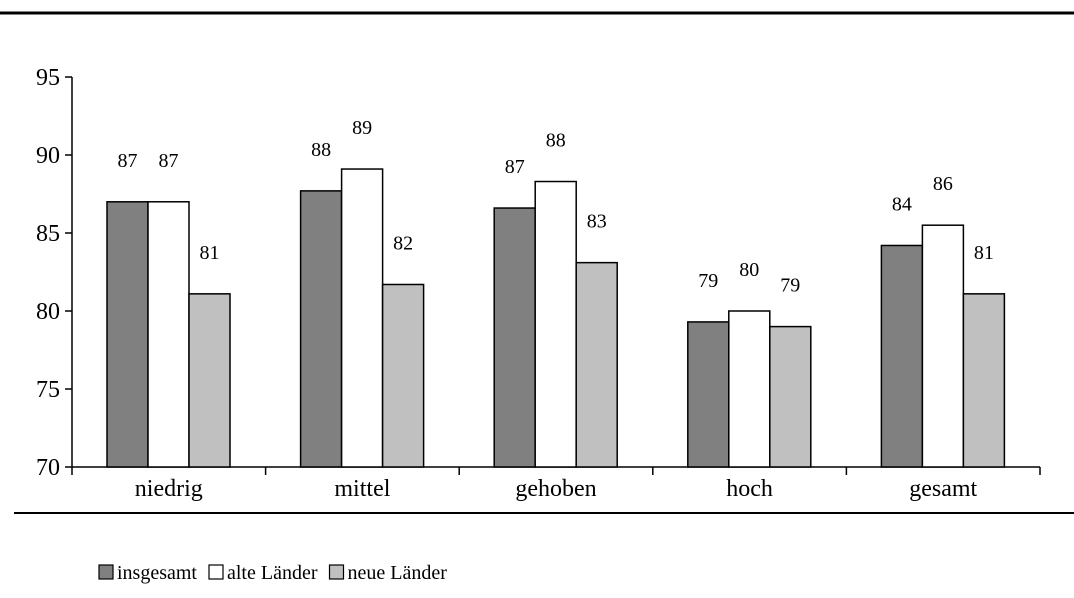 The image size is (1074, 598). I want to click on y-tick-label: 95, so click(48, 78).